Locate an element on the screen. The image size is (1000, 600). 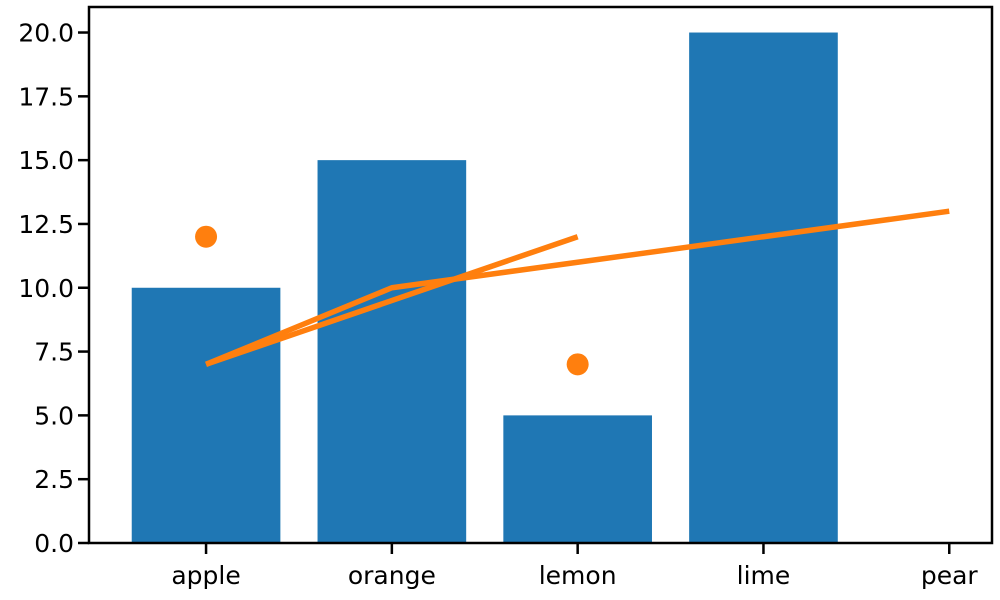
line-straight is located at coordinates (392, 300).